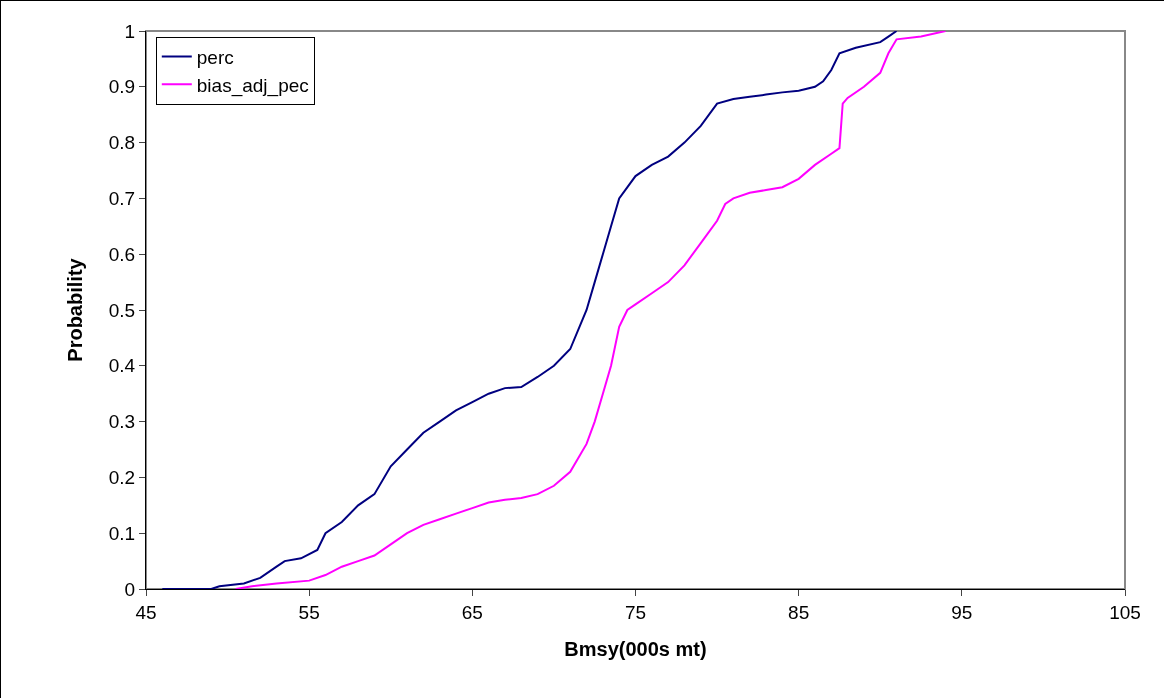 The width and height of the screenshot is (1164, 698). I want to click on y-tick-label: 0.3, so click(122, 422).